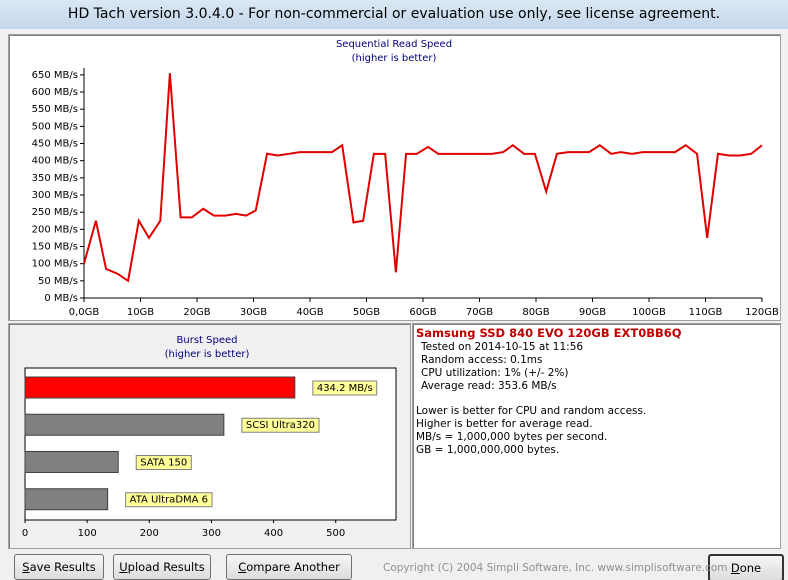  What do you see at coordinates (273, 533) in the screenshot?
I see `x-tick-label: 400` at bounding box center [273, 533].